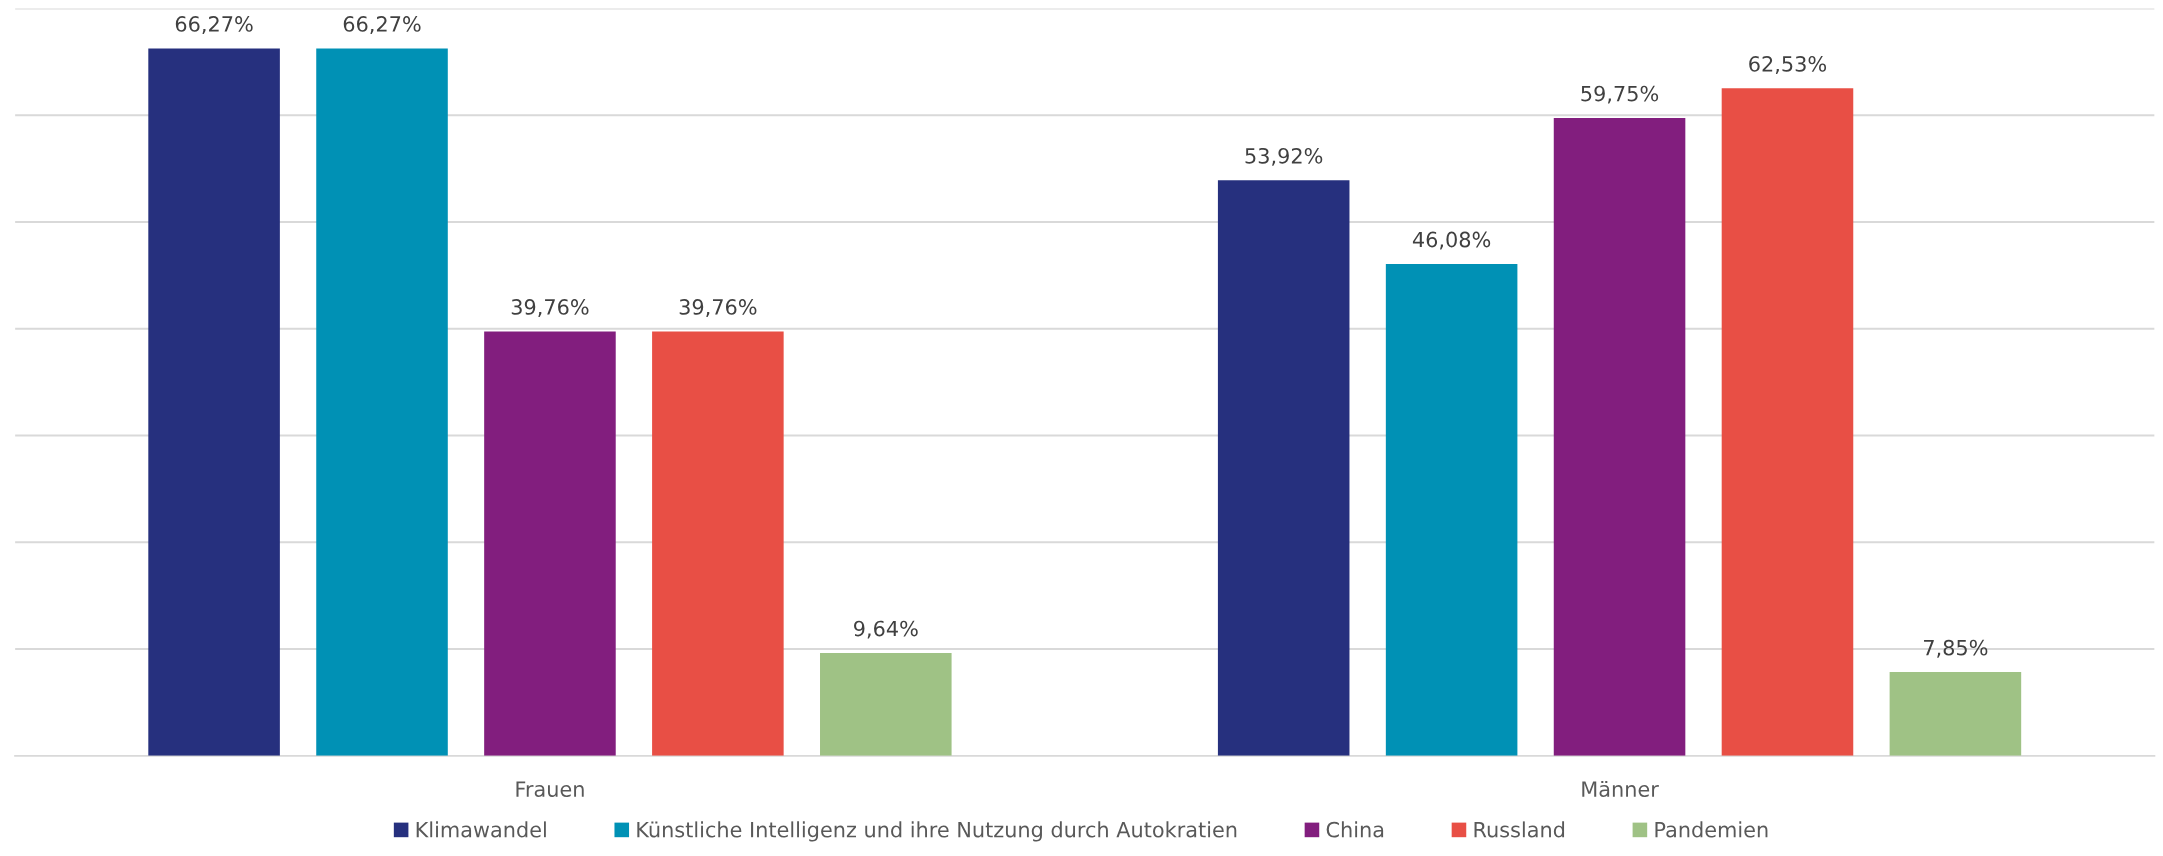 Image resolution: width=2163 pixels, height=856 pixels. I want to click on data-label: 9,64%, so click(886, 629).